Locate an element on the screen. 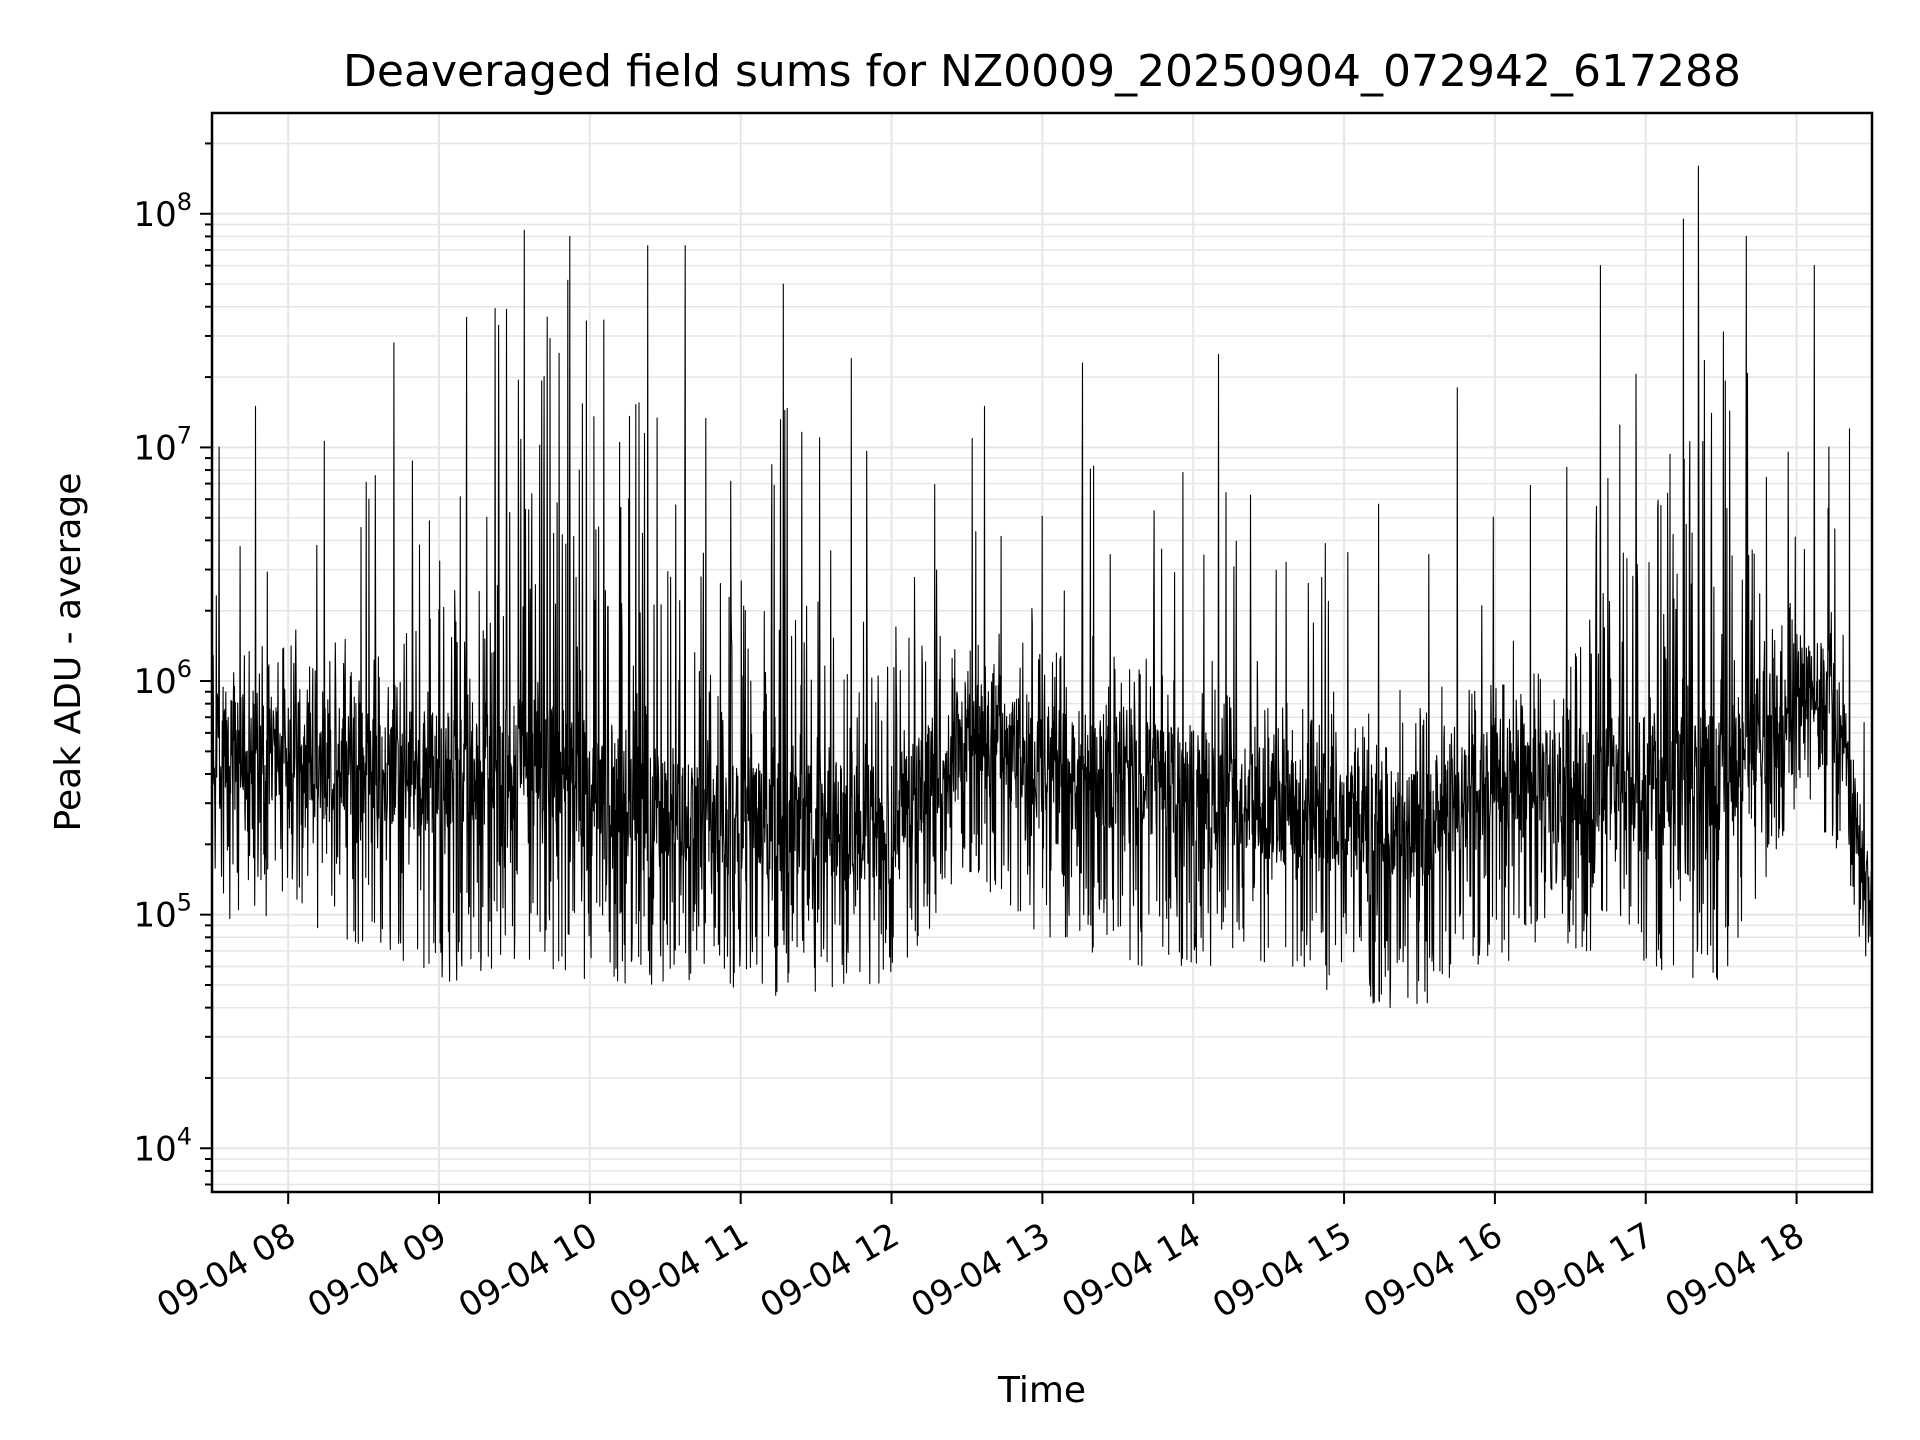 This screenshot has width=1920, height=1440. y-tick-label: 10⁴ is located at coordinates (162, 1145).